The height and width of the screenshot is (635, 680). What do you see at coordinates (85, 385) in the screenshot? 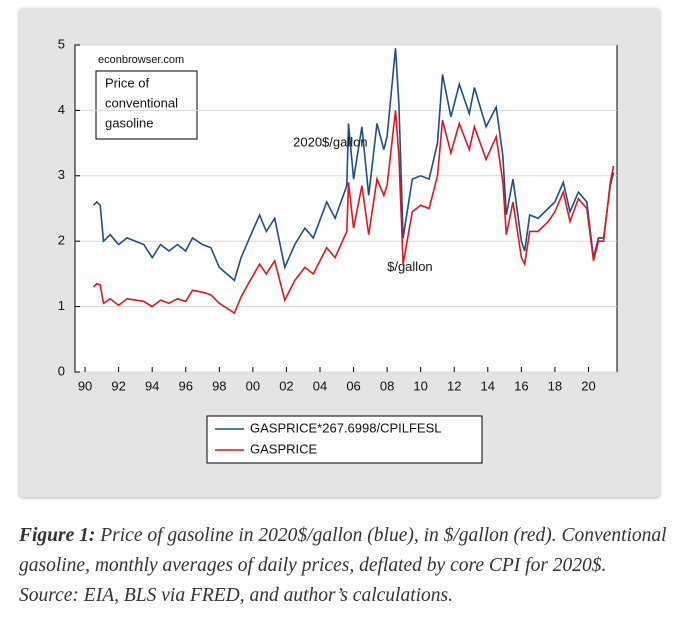
I see `x-tick-label: 90` at bounding box center [85, 385].